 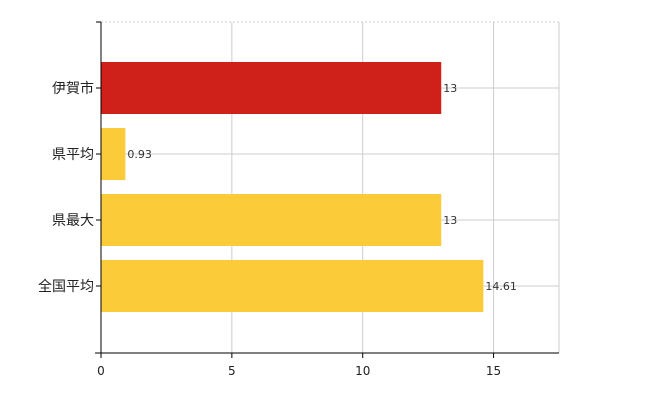 What do you see at coordinates (299, 365) in the screenshot?
I see `x-tick-labels: 0 5 10 15` at bounding box center [299, 365].